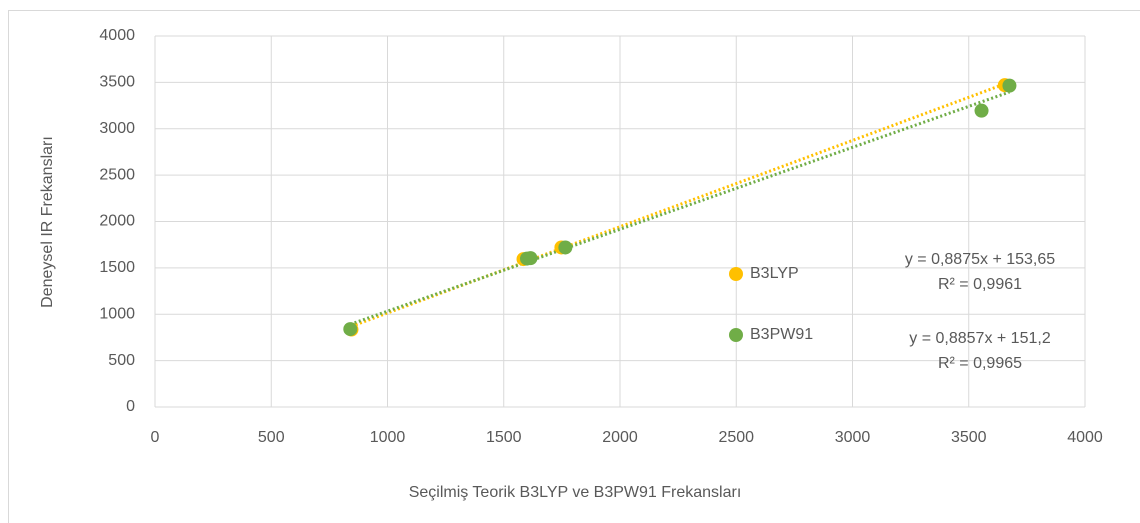 The height and width of the screenshot is (523, 1140). Describe the element at coordinates (736, 437) in the screenshot. I see `x-tick-label: 2500` at that location.